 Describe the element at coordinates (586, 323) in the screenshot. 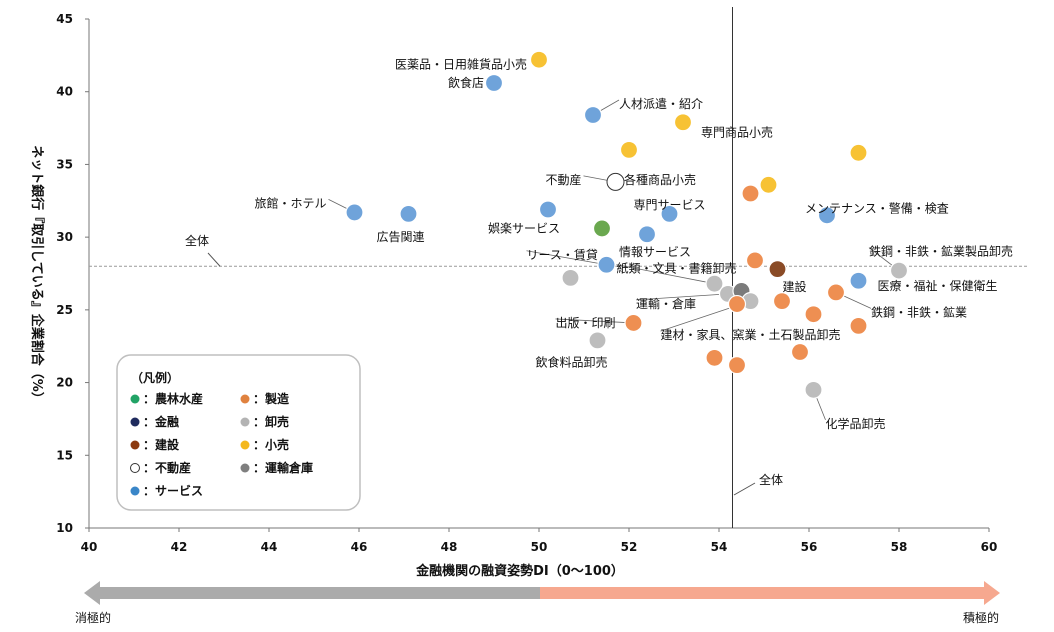

I see `point-label: 出版・印刷` at that location.